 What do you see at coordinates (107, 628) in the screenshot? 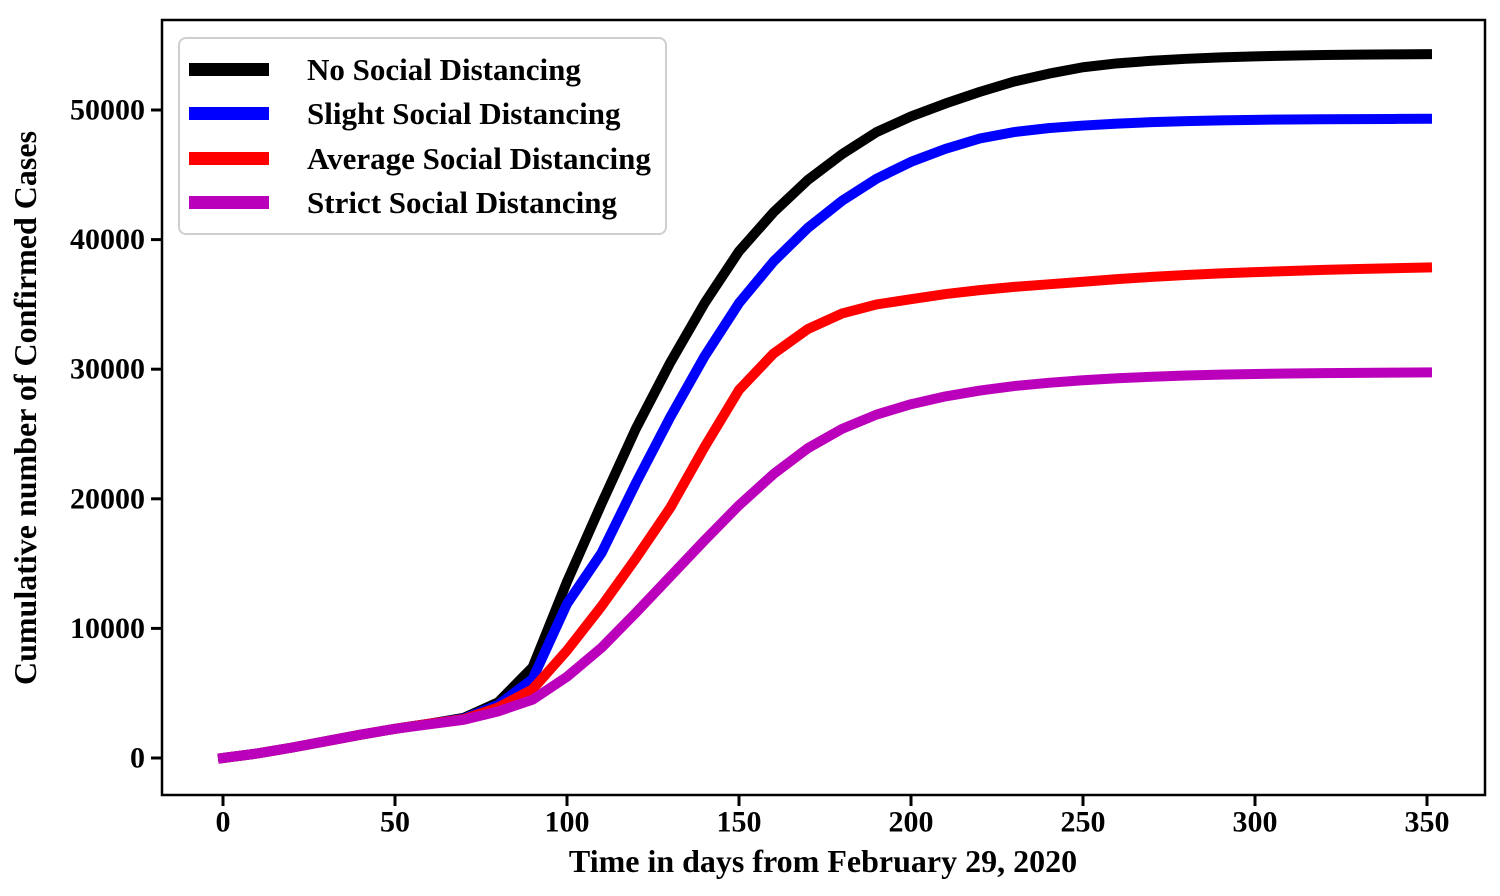
I see `y-tick-label: 10000` at bounding box center [107, 628].